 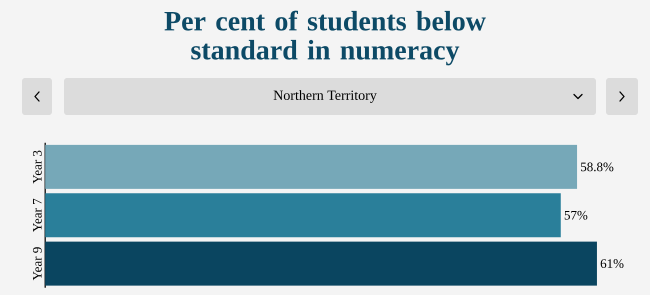 I want to click on data-label: 61%, so click(x=612, y=263).